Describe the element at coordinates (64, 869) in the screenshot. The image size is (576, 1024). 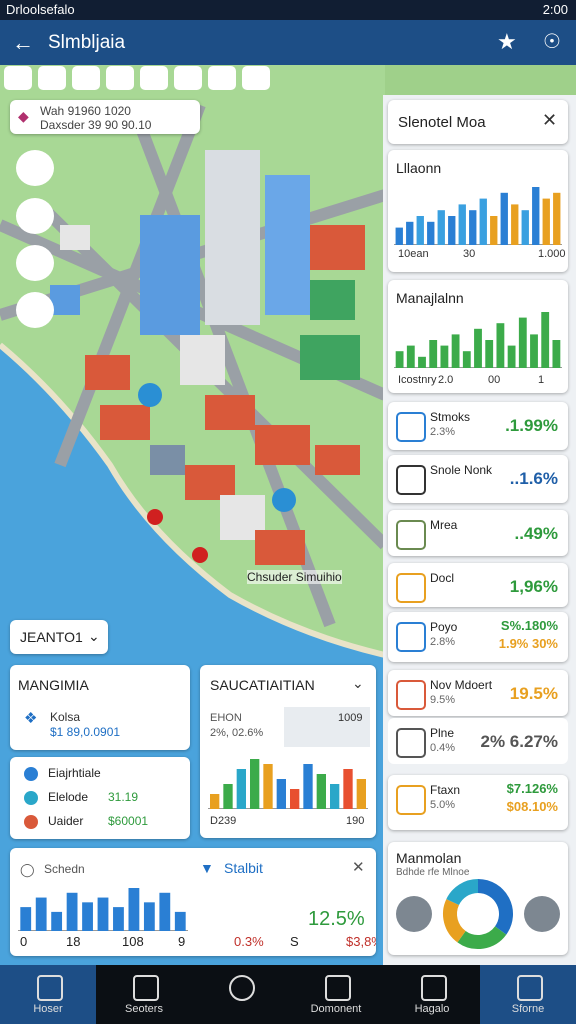
I see `card-title: Schedn` at that location.